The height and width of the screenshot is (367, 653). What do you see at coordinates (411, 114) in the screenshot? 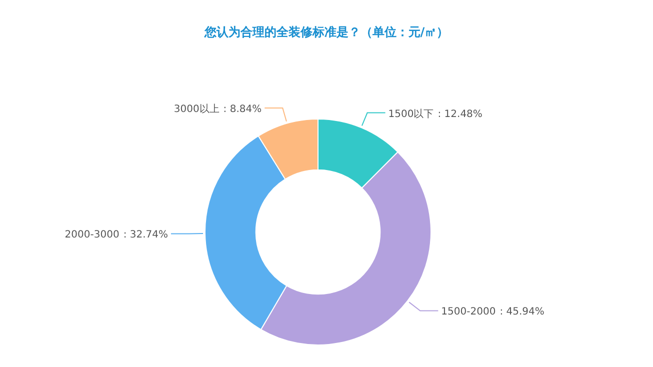
I see `slice-label: 1500以下` at bounding box center [411, 114].